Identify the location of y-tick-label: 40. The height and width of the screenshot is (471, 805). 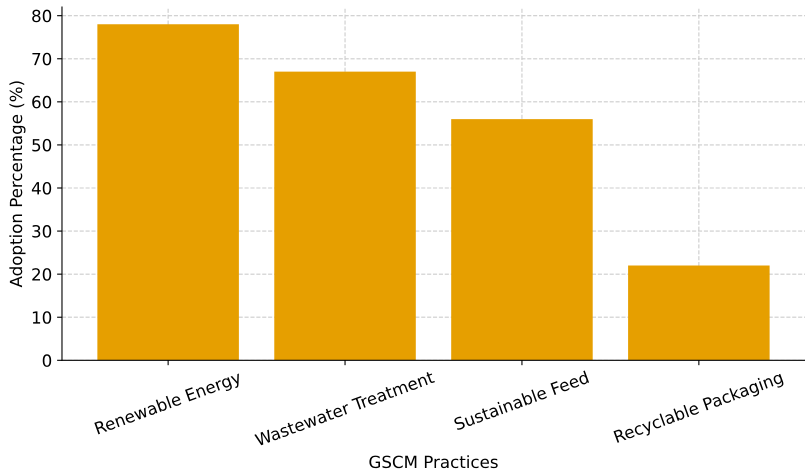
(42, 188).